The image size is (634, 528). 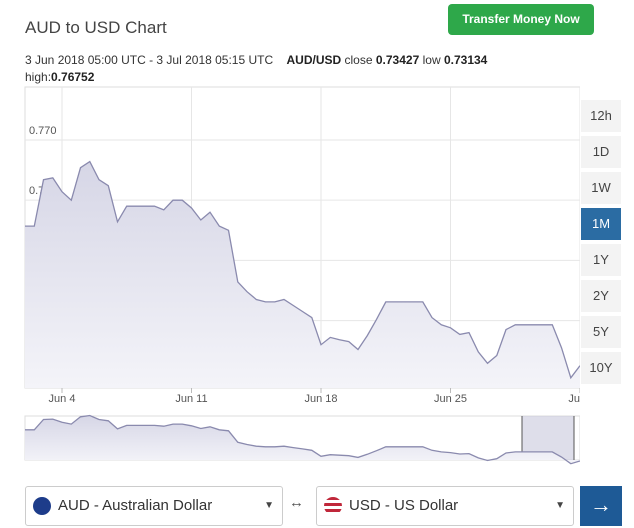 What do you see at coordinates (96, 27) in the screenshot?
I see `page-title: AUD to USD Chart` at bounding box center [96, 27].